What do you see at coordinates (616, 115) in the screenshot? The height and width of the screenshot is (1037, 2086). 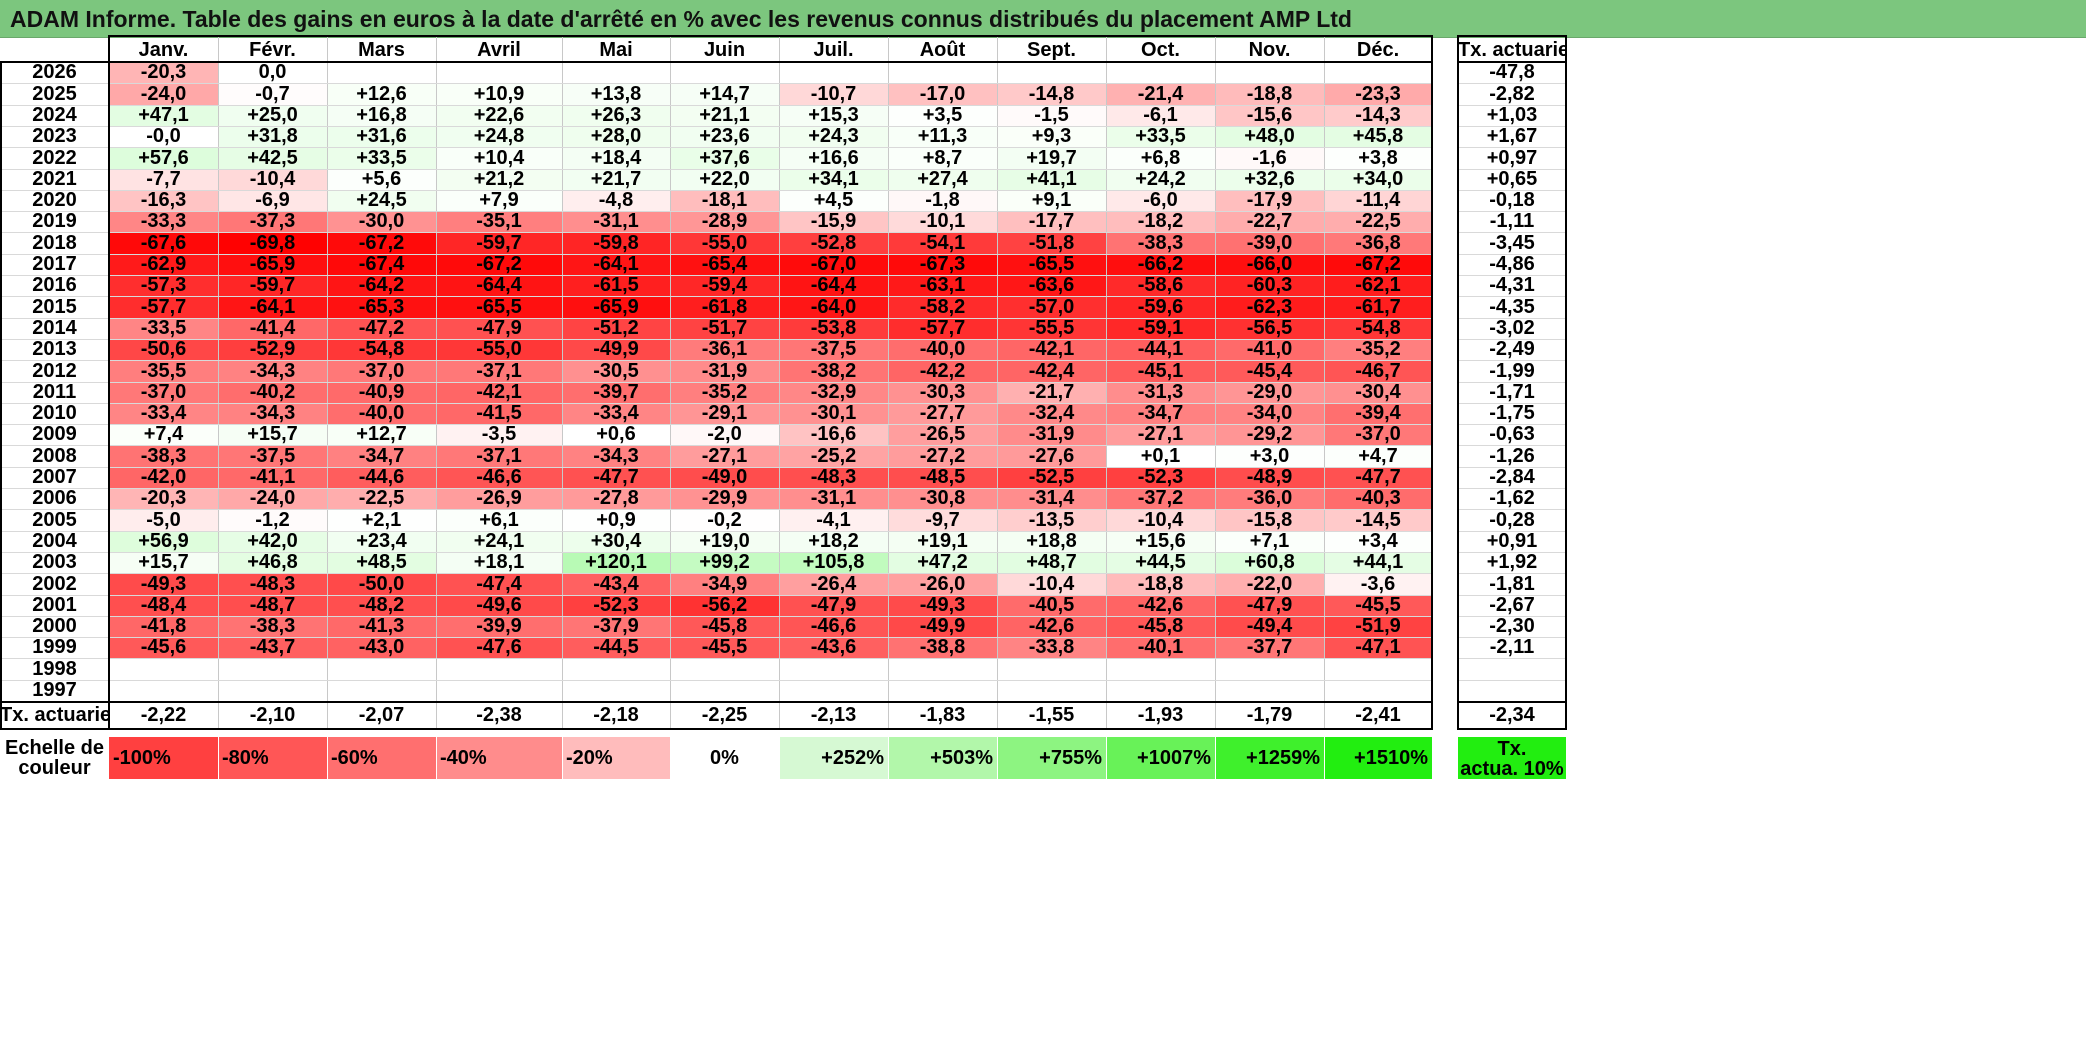 I see `table-cell: +26,3` at bounding box center [616, 115].